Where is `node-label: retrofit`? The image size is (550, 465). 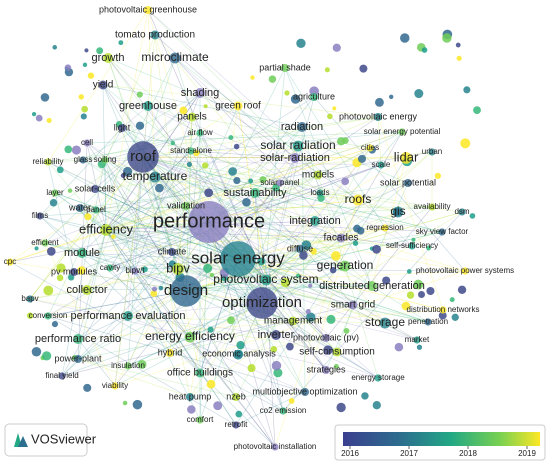 node-label: retrofit is located at coordinates (236, 424).